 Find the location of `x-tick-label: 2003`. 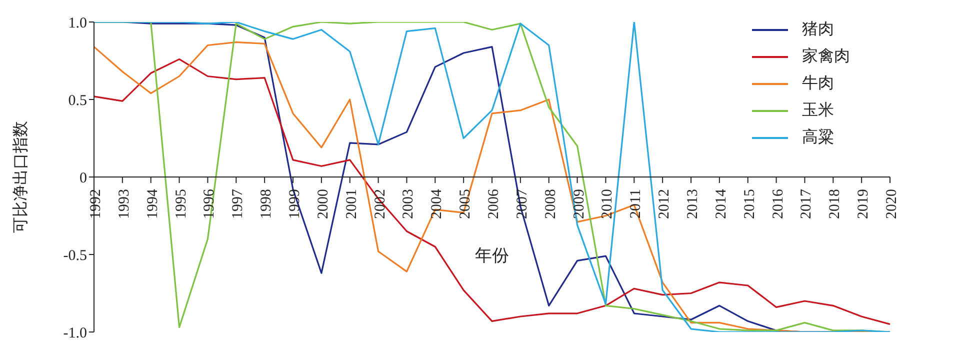

x-tick-label: 2003 is located at coordinates (408, 204).